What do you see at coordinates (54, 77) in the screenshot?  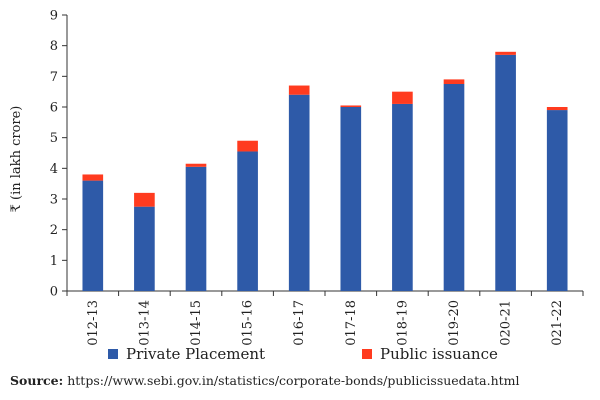 I see `y-tick-label: 7` at bounding box center [54, 77].